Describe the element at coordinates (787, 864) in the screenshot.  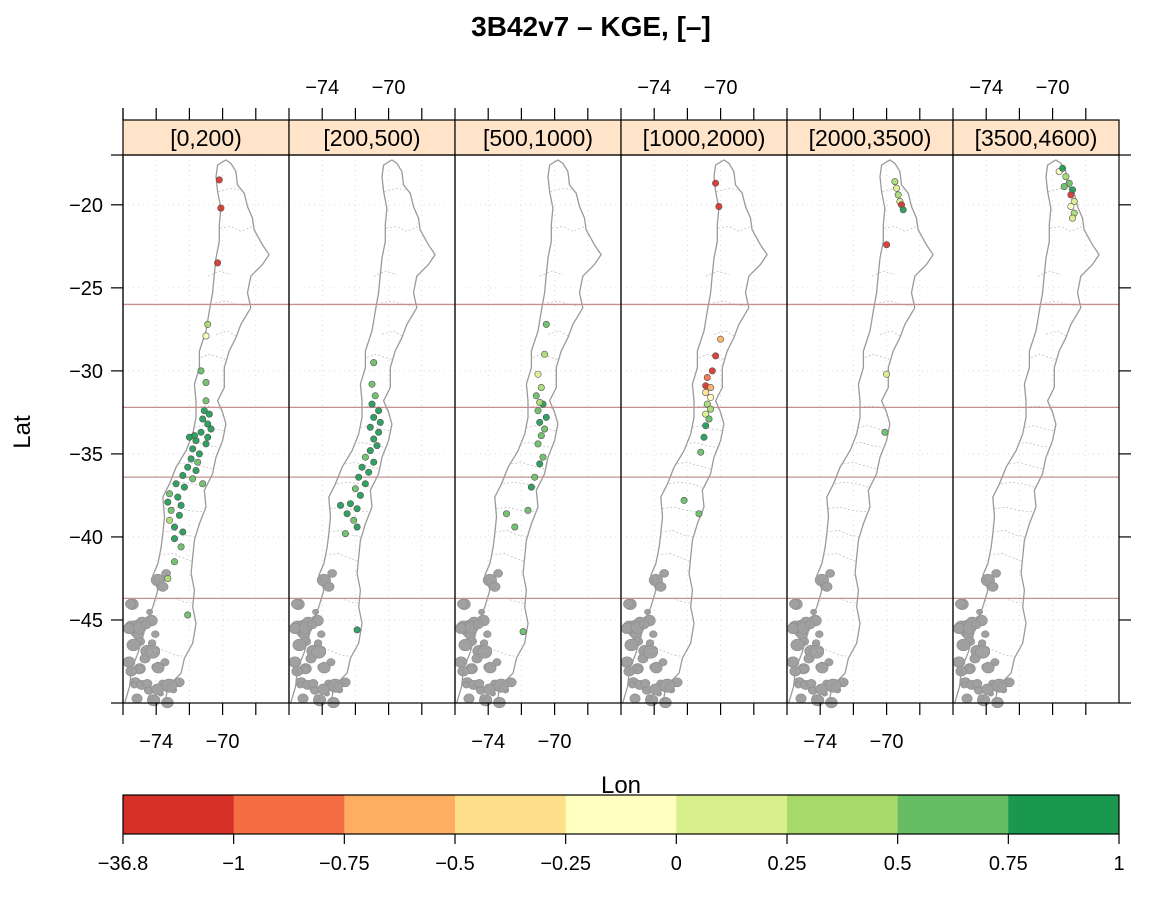
I see `colorkey-label: 0.25` at that location.